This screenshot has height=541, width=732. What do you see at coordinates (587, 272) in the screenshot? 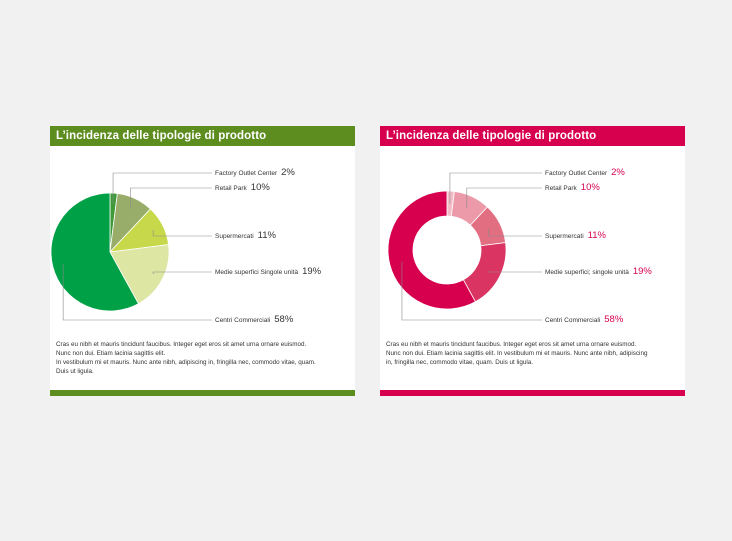
I see `label-category: Medie superfici; singole unità` at bounding box center [587, 272].